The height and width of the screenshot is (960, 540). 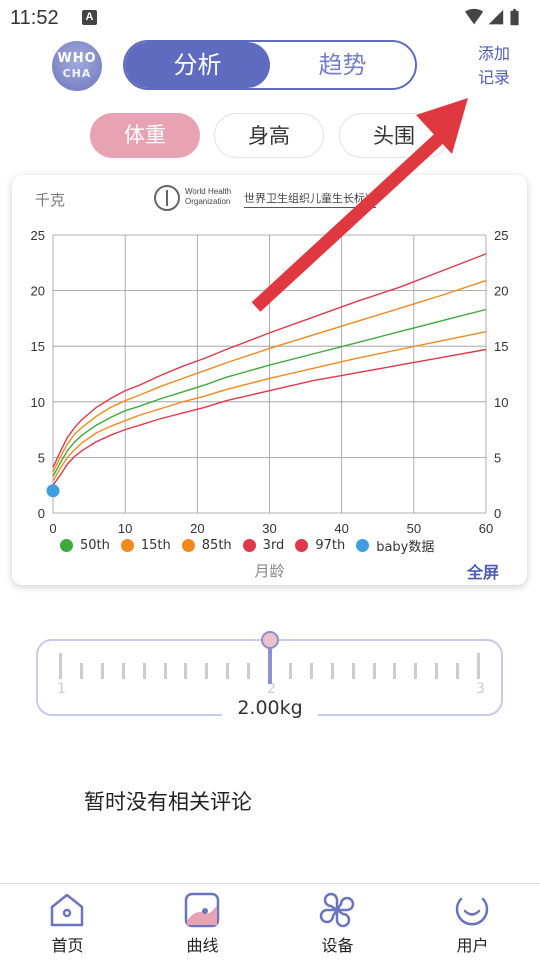 What do you see at coordinates (89, 17) in the screenshot?
I see `notification-icon: A` at bounding box center [89, 17].